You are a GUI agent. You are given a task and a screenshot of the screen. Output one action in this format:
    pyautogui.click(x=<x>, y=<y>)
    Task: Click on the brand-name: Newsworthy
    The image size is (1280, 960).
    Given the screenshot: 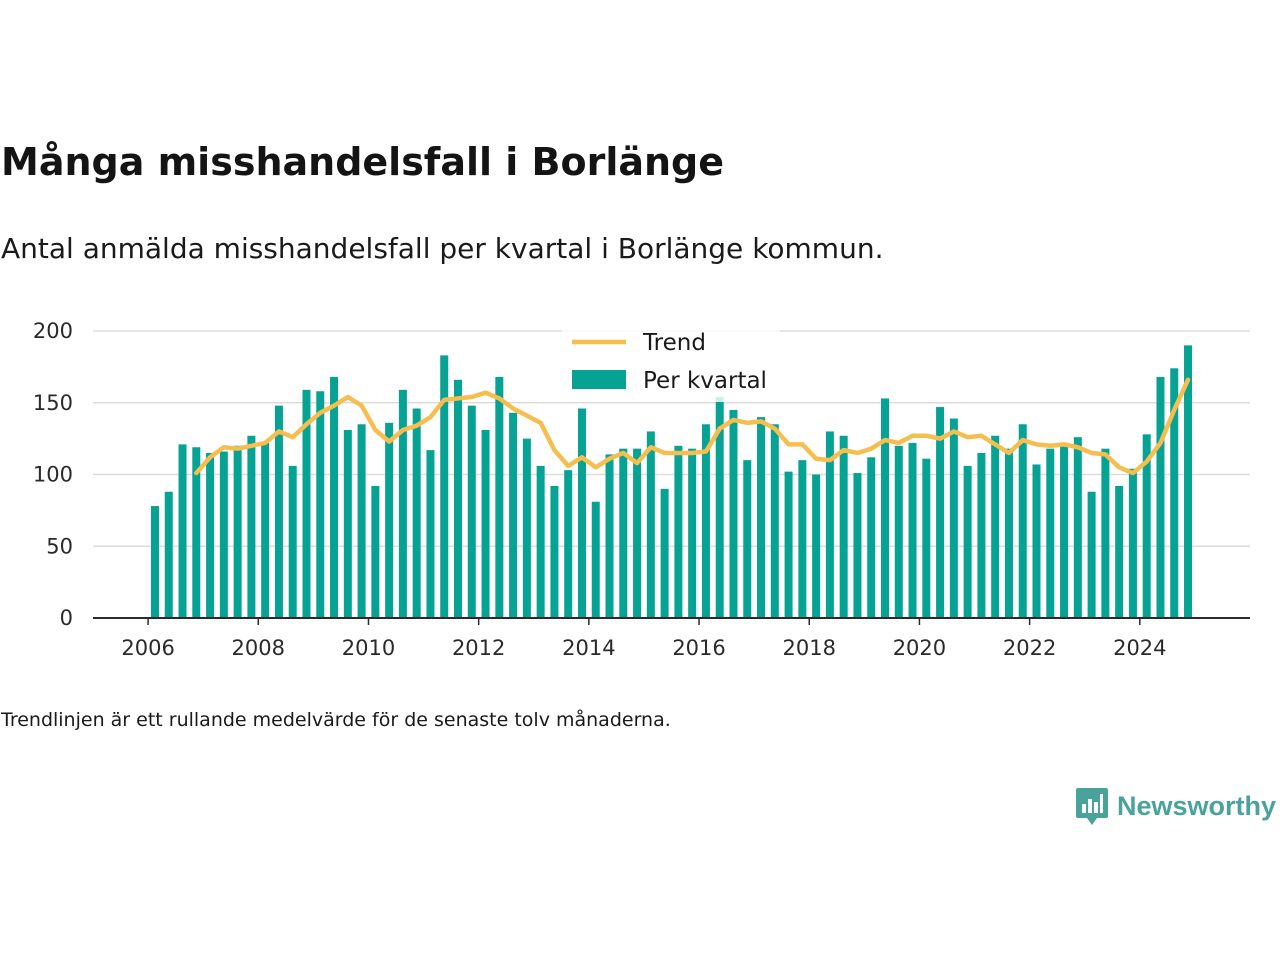 What is the action you would take?
    pyautogui.click(x=1196, y=805)
    